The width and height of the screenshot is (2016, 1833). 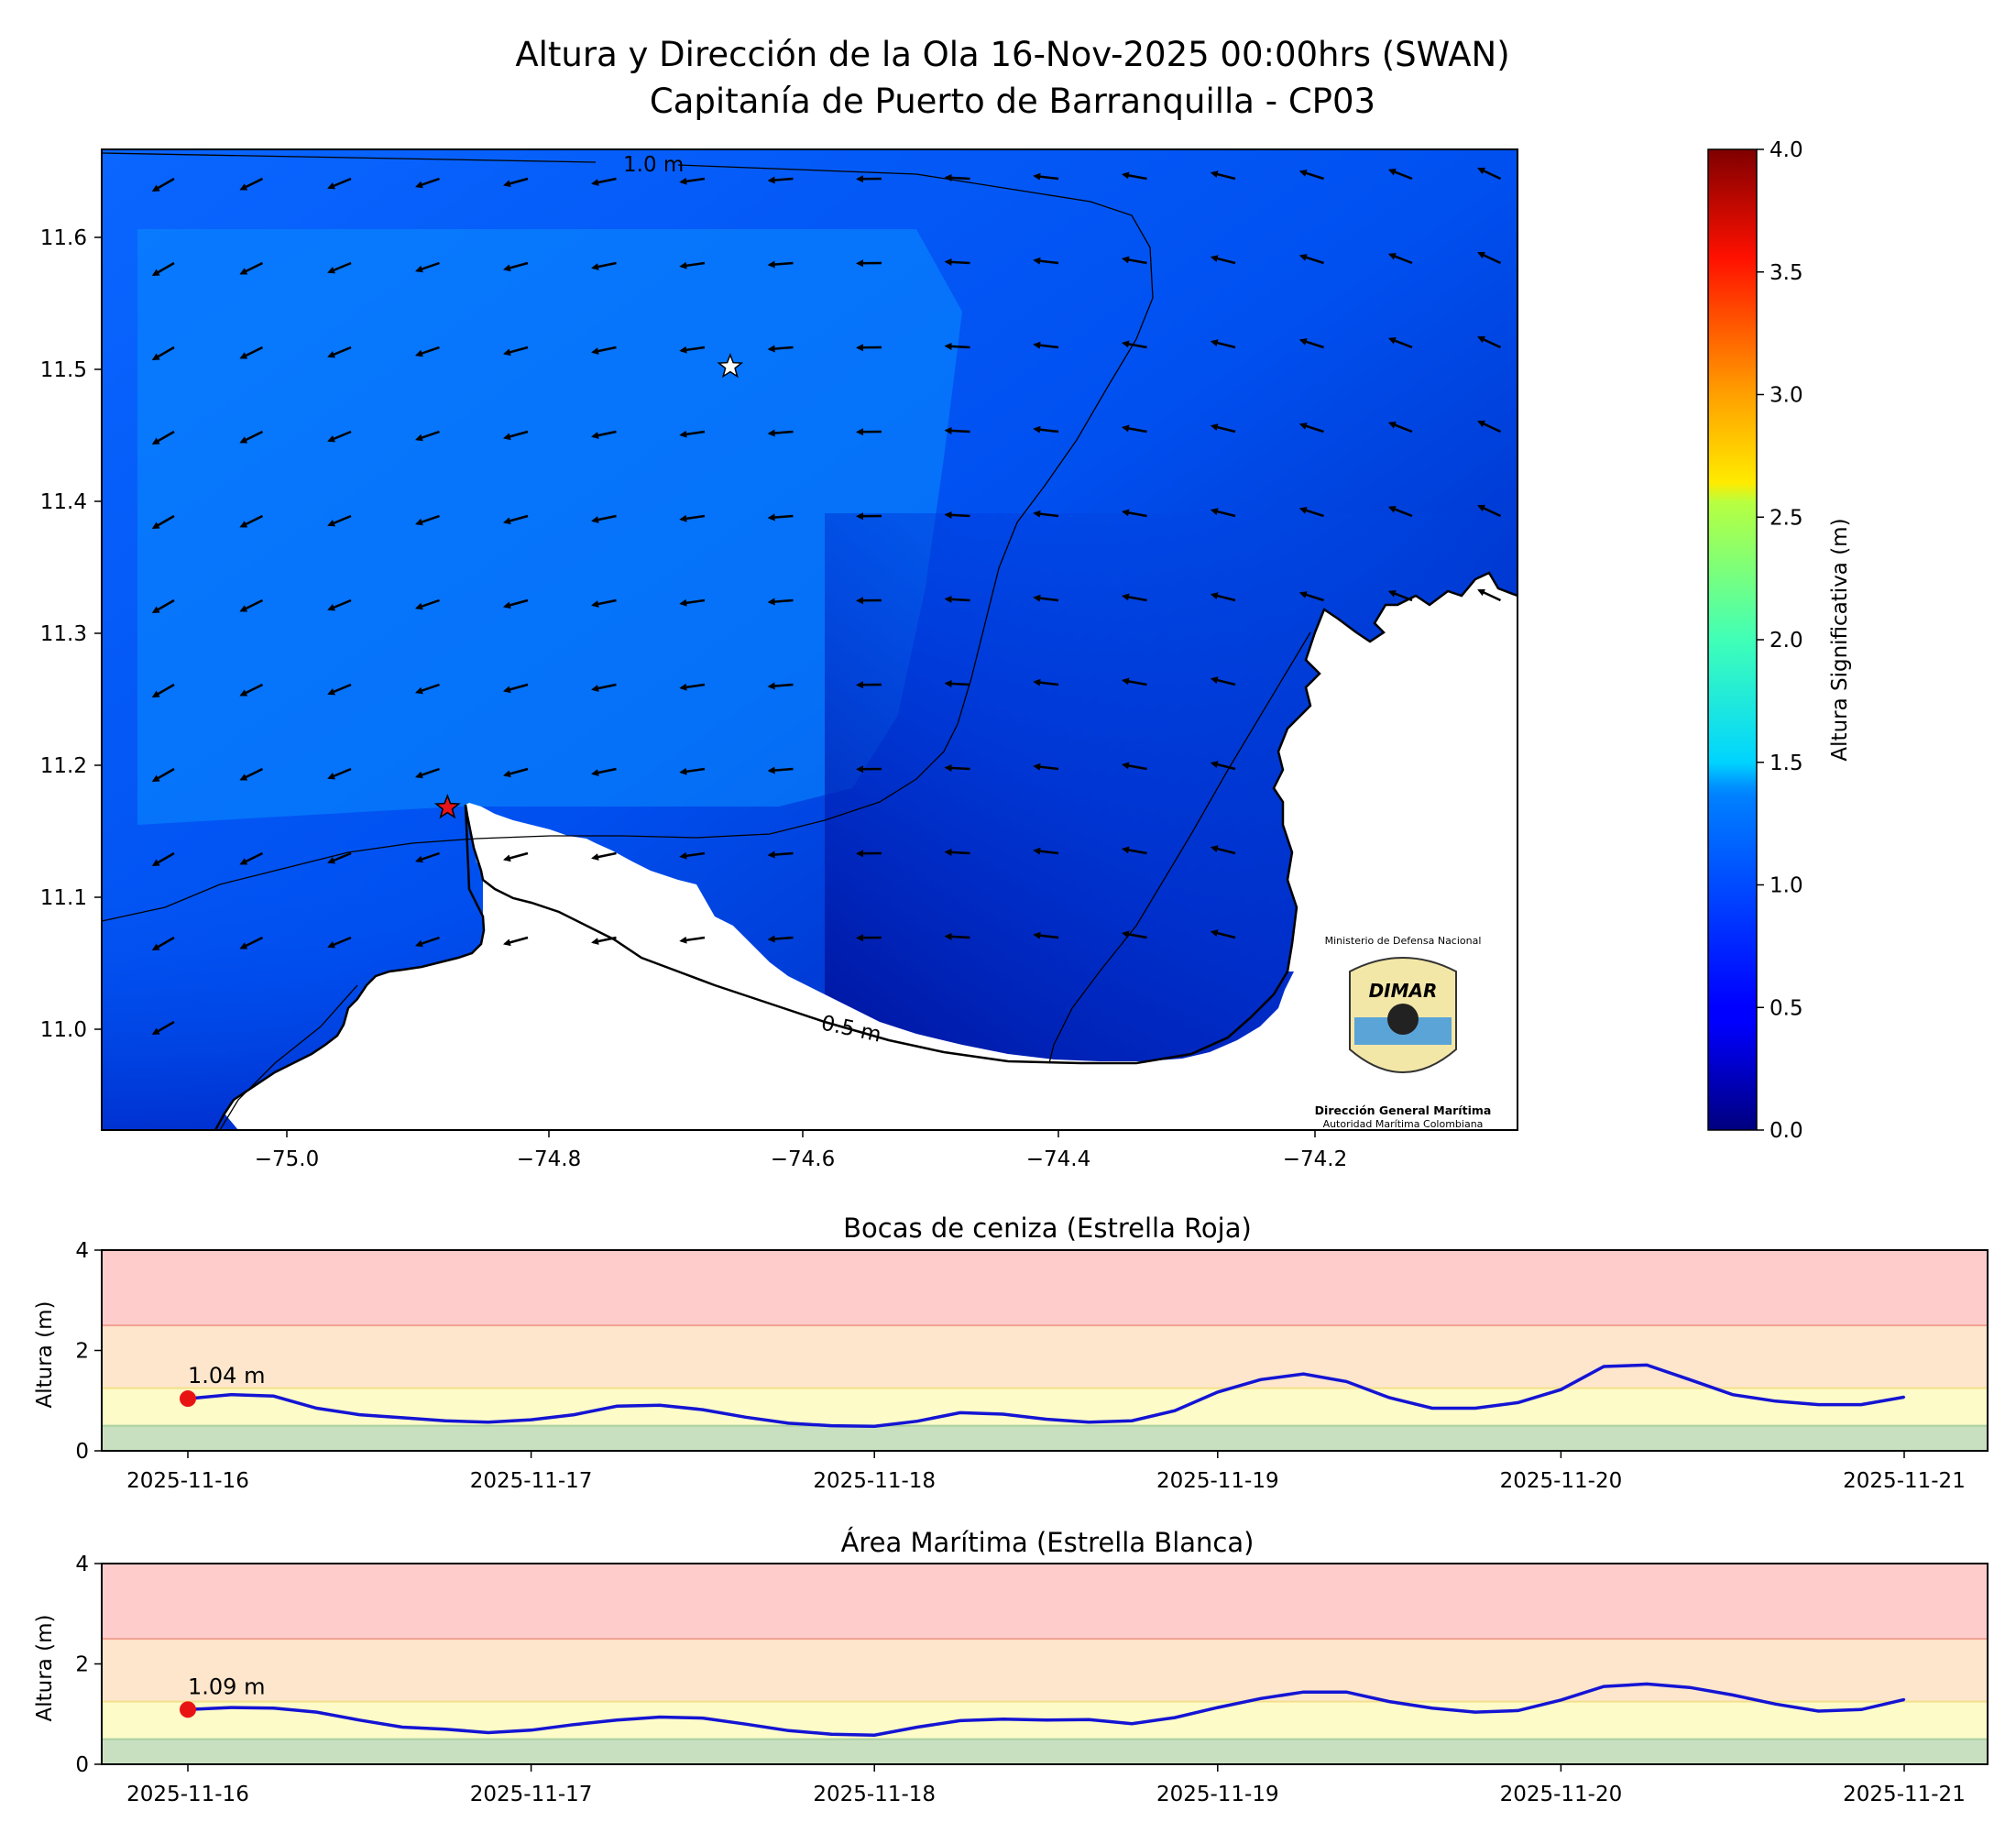 I want to click on current-value-dot, so click(x=188, y=1399).